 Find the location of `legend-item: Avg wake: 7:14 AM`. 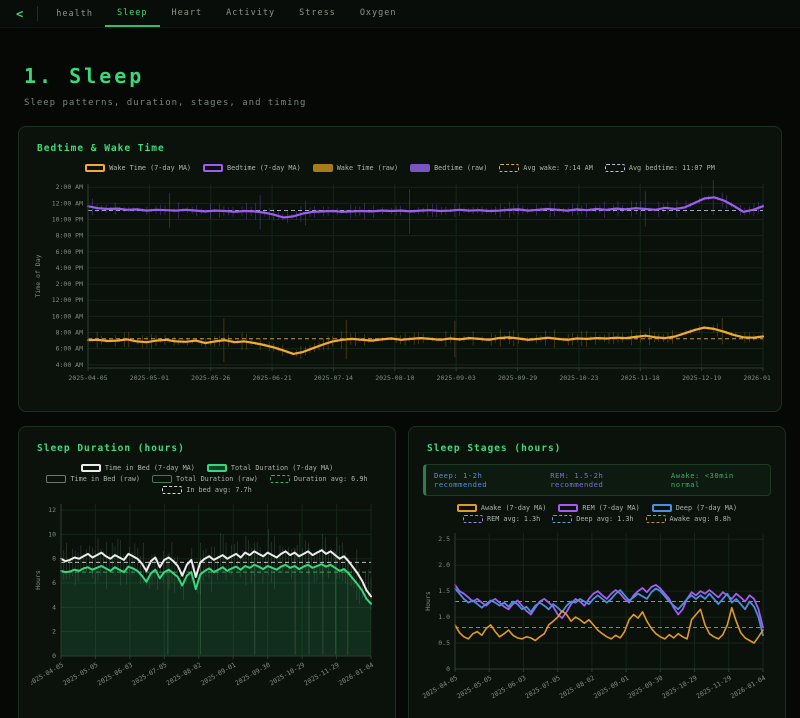

legend-item: Avg wake: 7:14 AM is located at coordinates (546, 168).